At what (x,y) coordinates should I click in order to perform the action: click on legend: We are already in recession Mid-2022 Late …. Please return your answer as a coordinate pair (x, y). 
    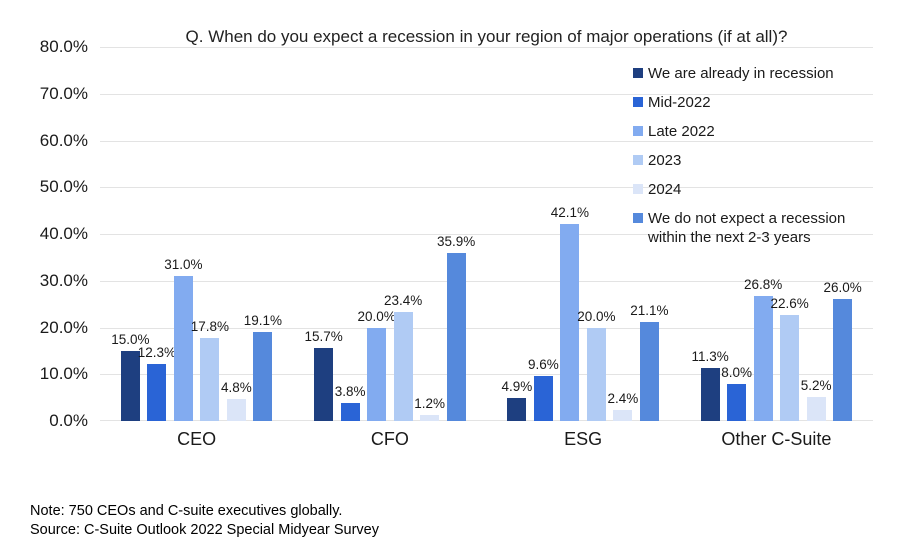
    Looking at the image, I should click on (748, 160).